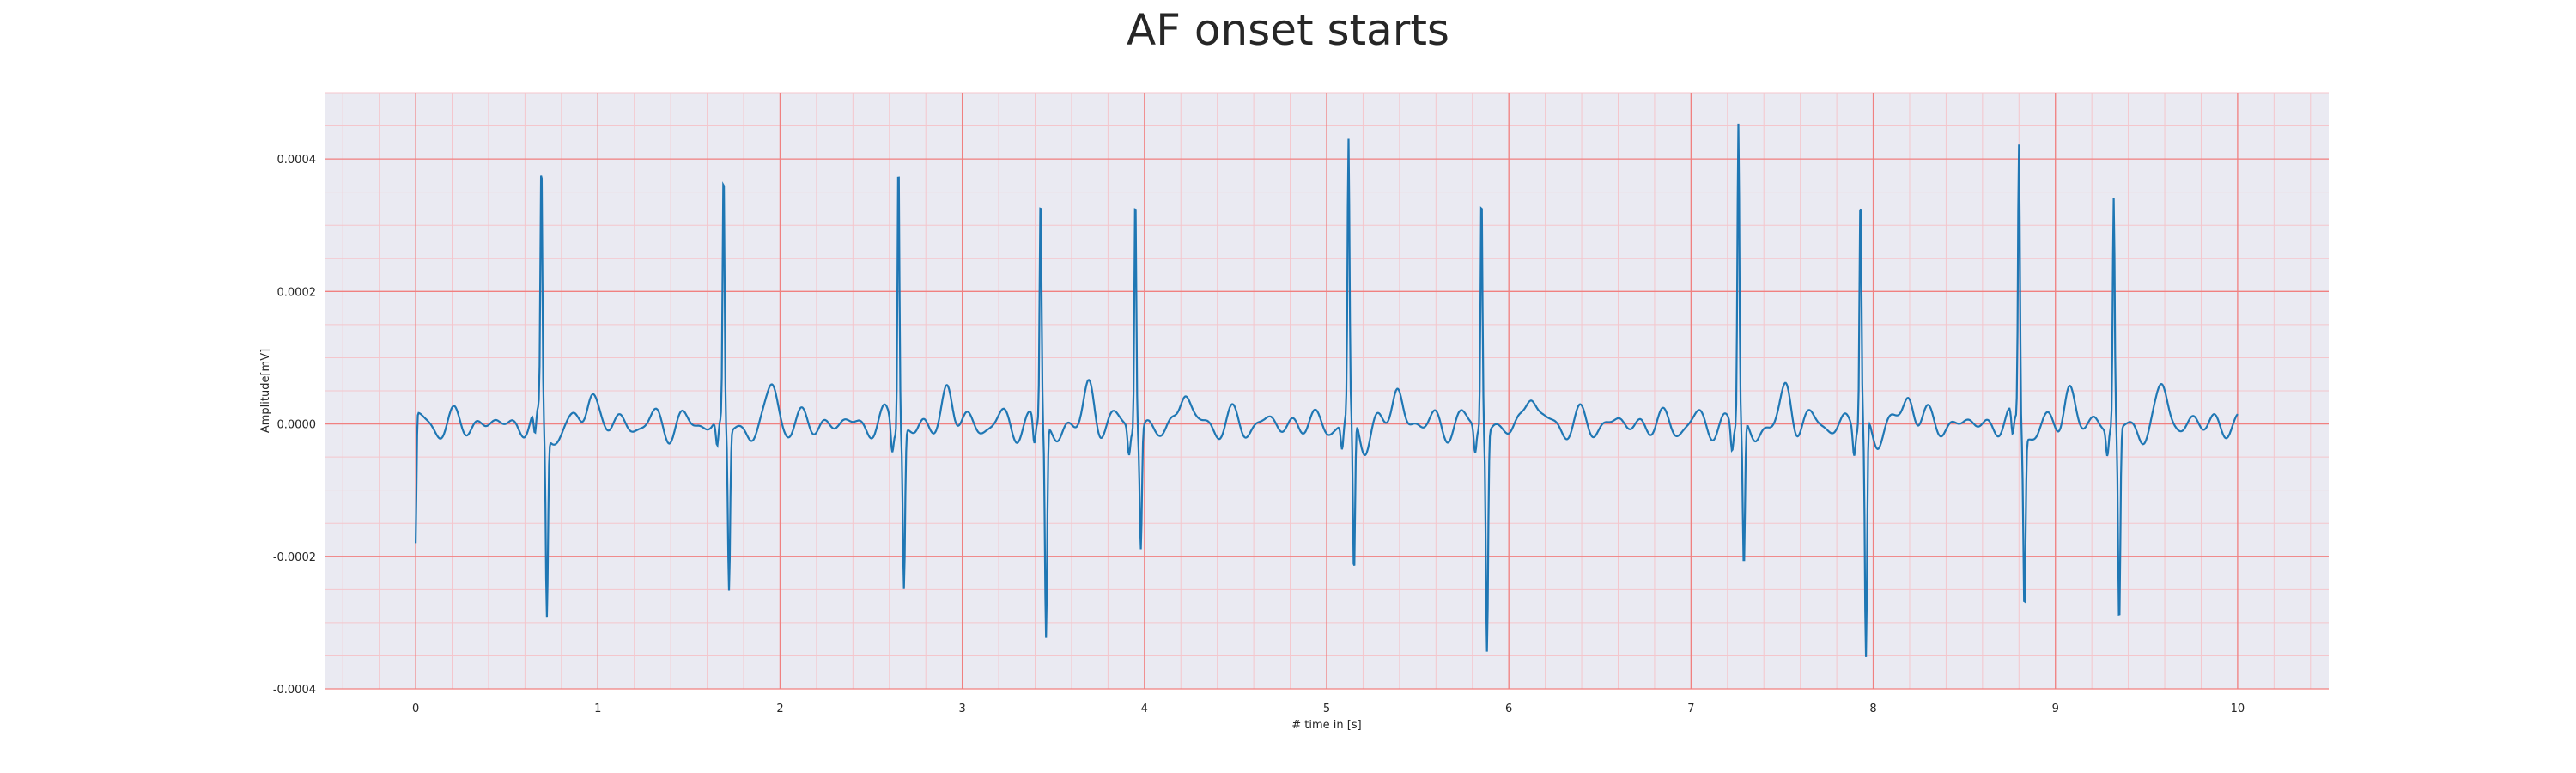 This screenshot has height=773, width=2576. Describe the element at coordinates (1690, 709) in the screenshot. I see `x-tick-label: 7` at that location.